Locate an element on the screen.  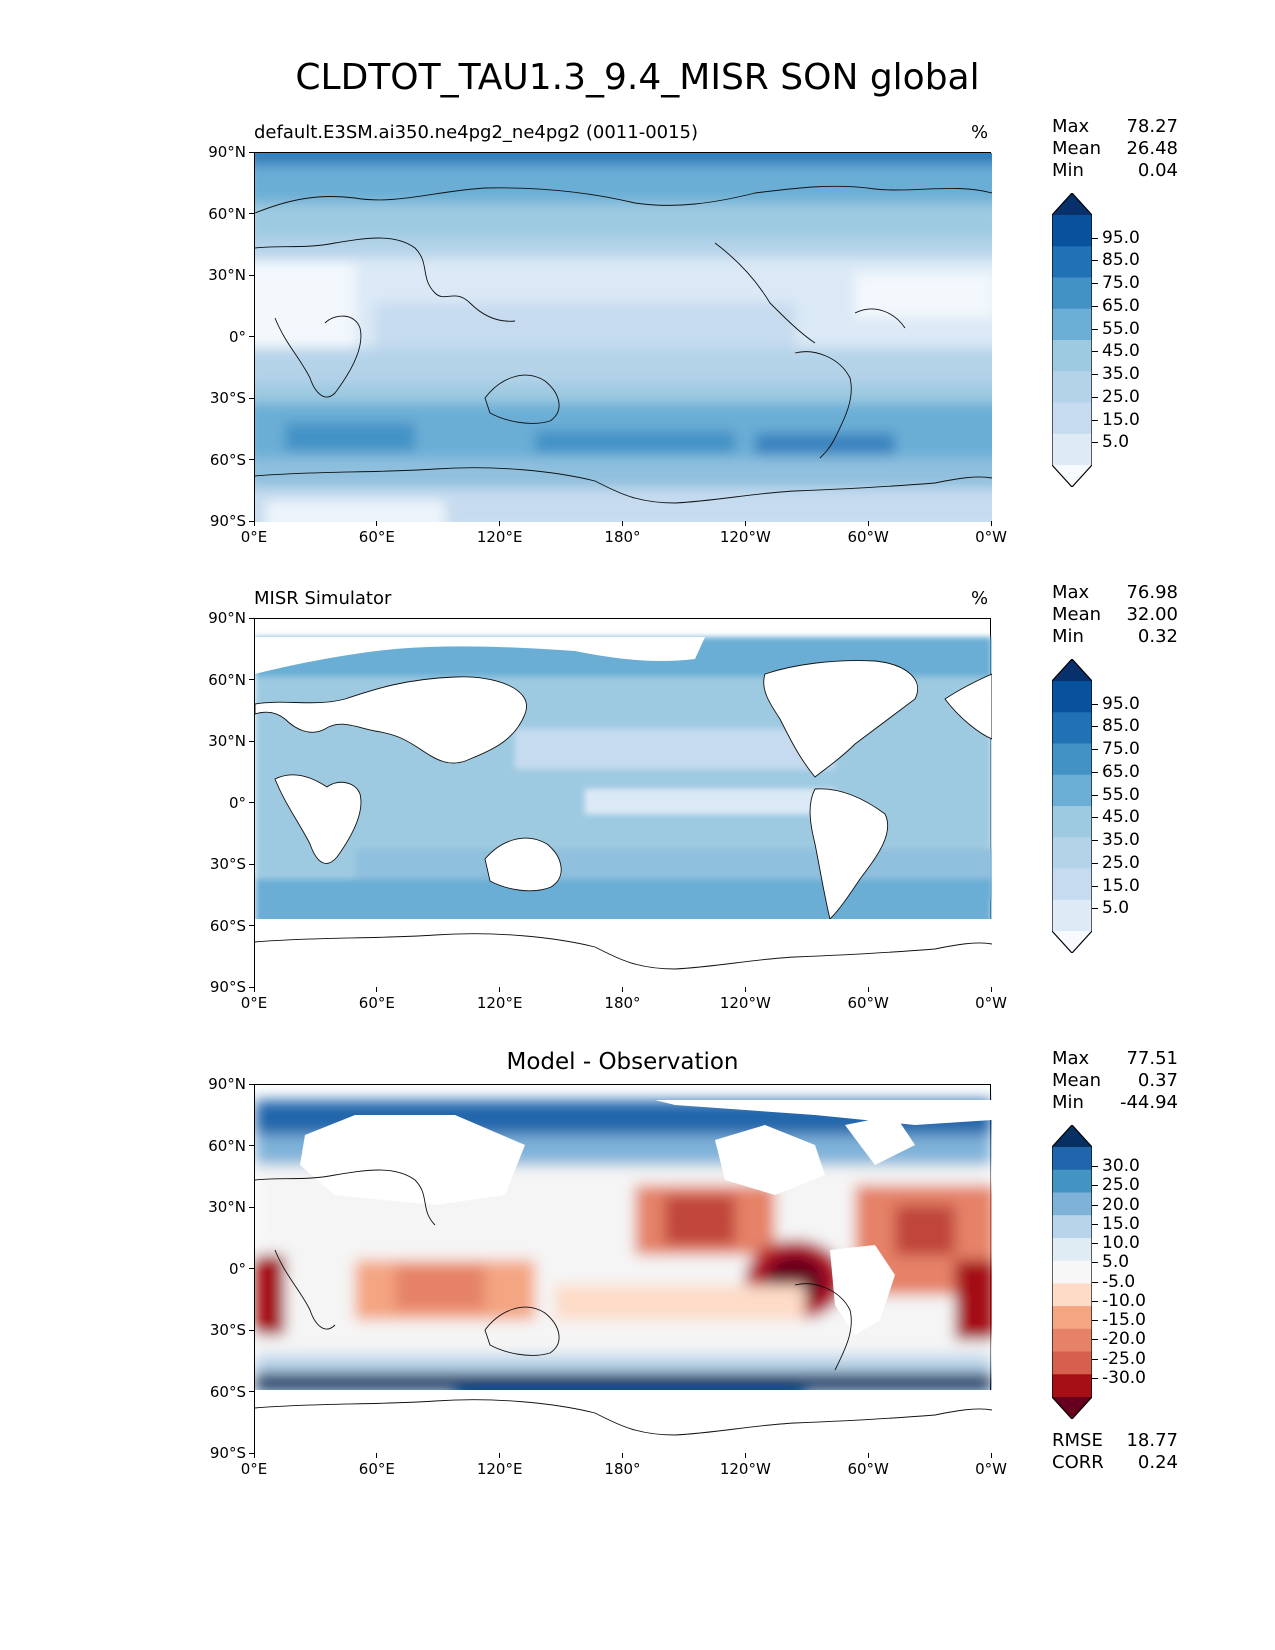
colorbar-tick-label: 65.0 is located at coordinates (1121, 771).